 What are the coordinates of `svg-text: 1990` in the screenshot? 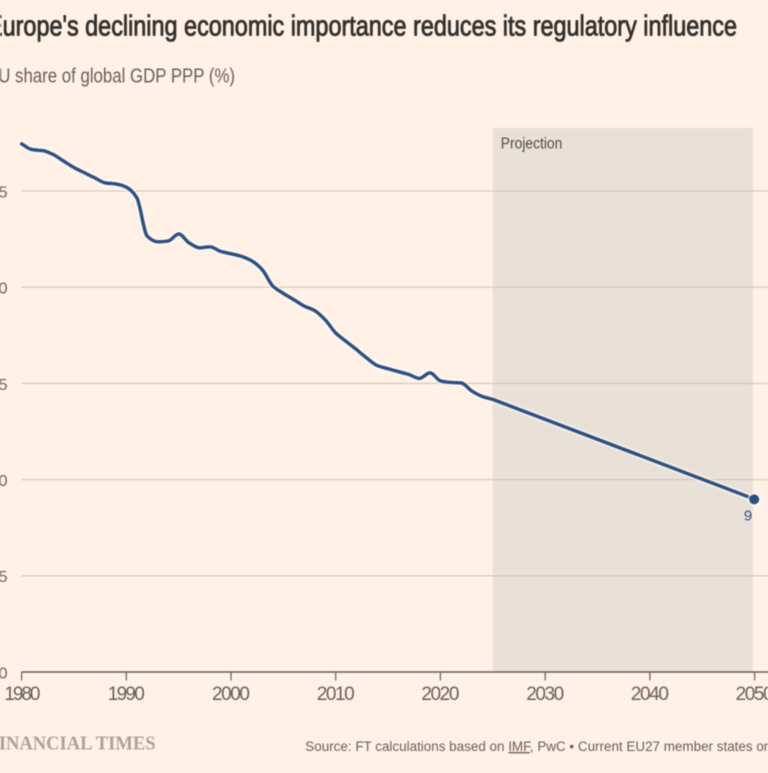 It's located at (126, 694).